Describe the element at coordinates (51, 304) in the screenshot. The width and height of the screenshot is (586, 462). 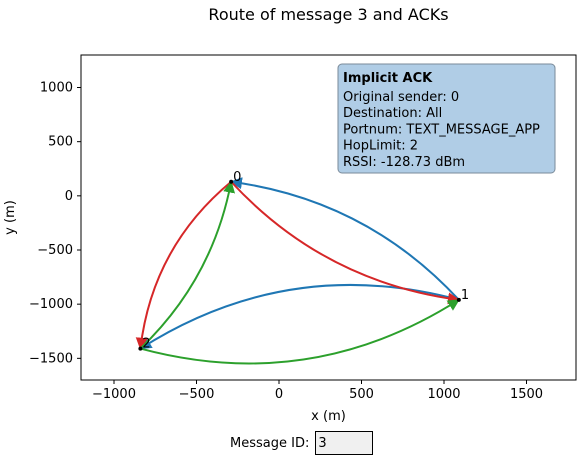
I see `y-tick-label: −1000` at that location.